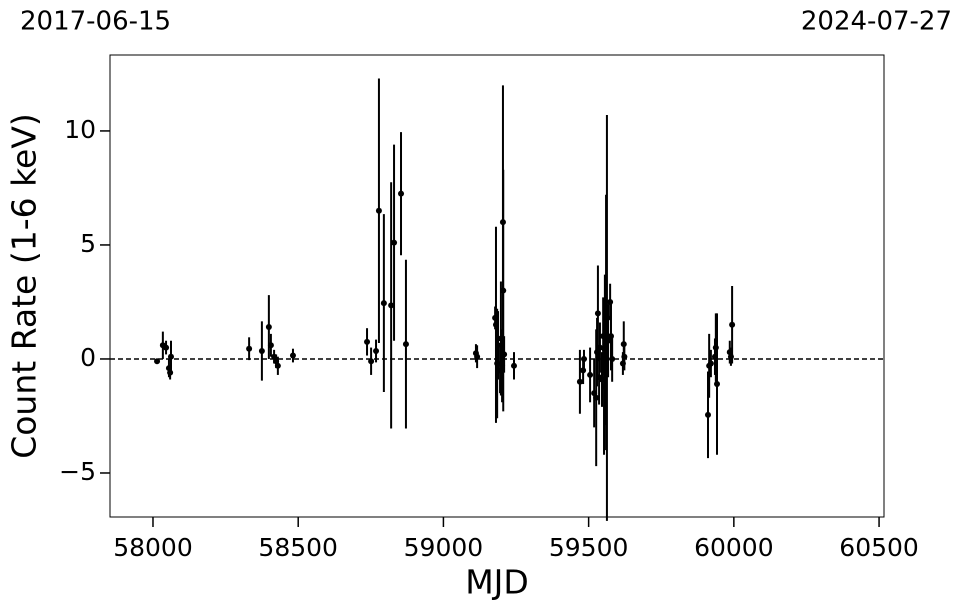 Image resolution: width=962 pixels, height=613 pixels. I want to click on x-tick-label: 58500, so click(298, 547).